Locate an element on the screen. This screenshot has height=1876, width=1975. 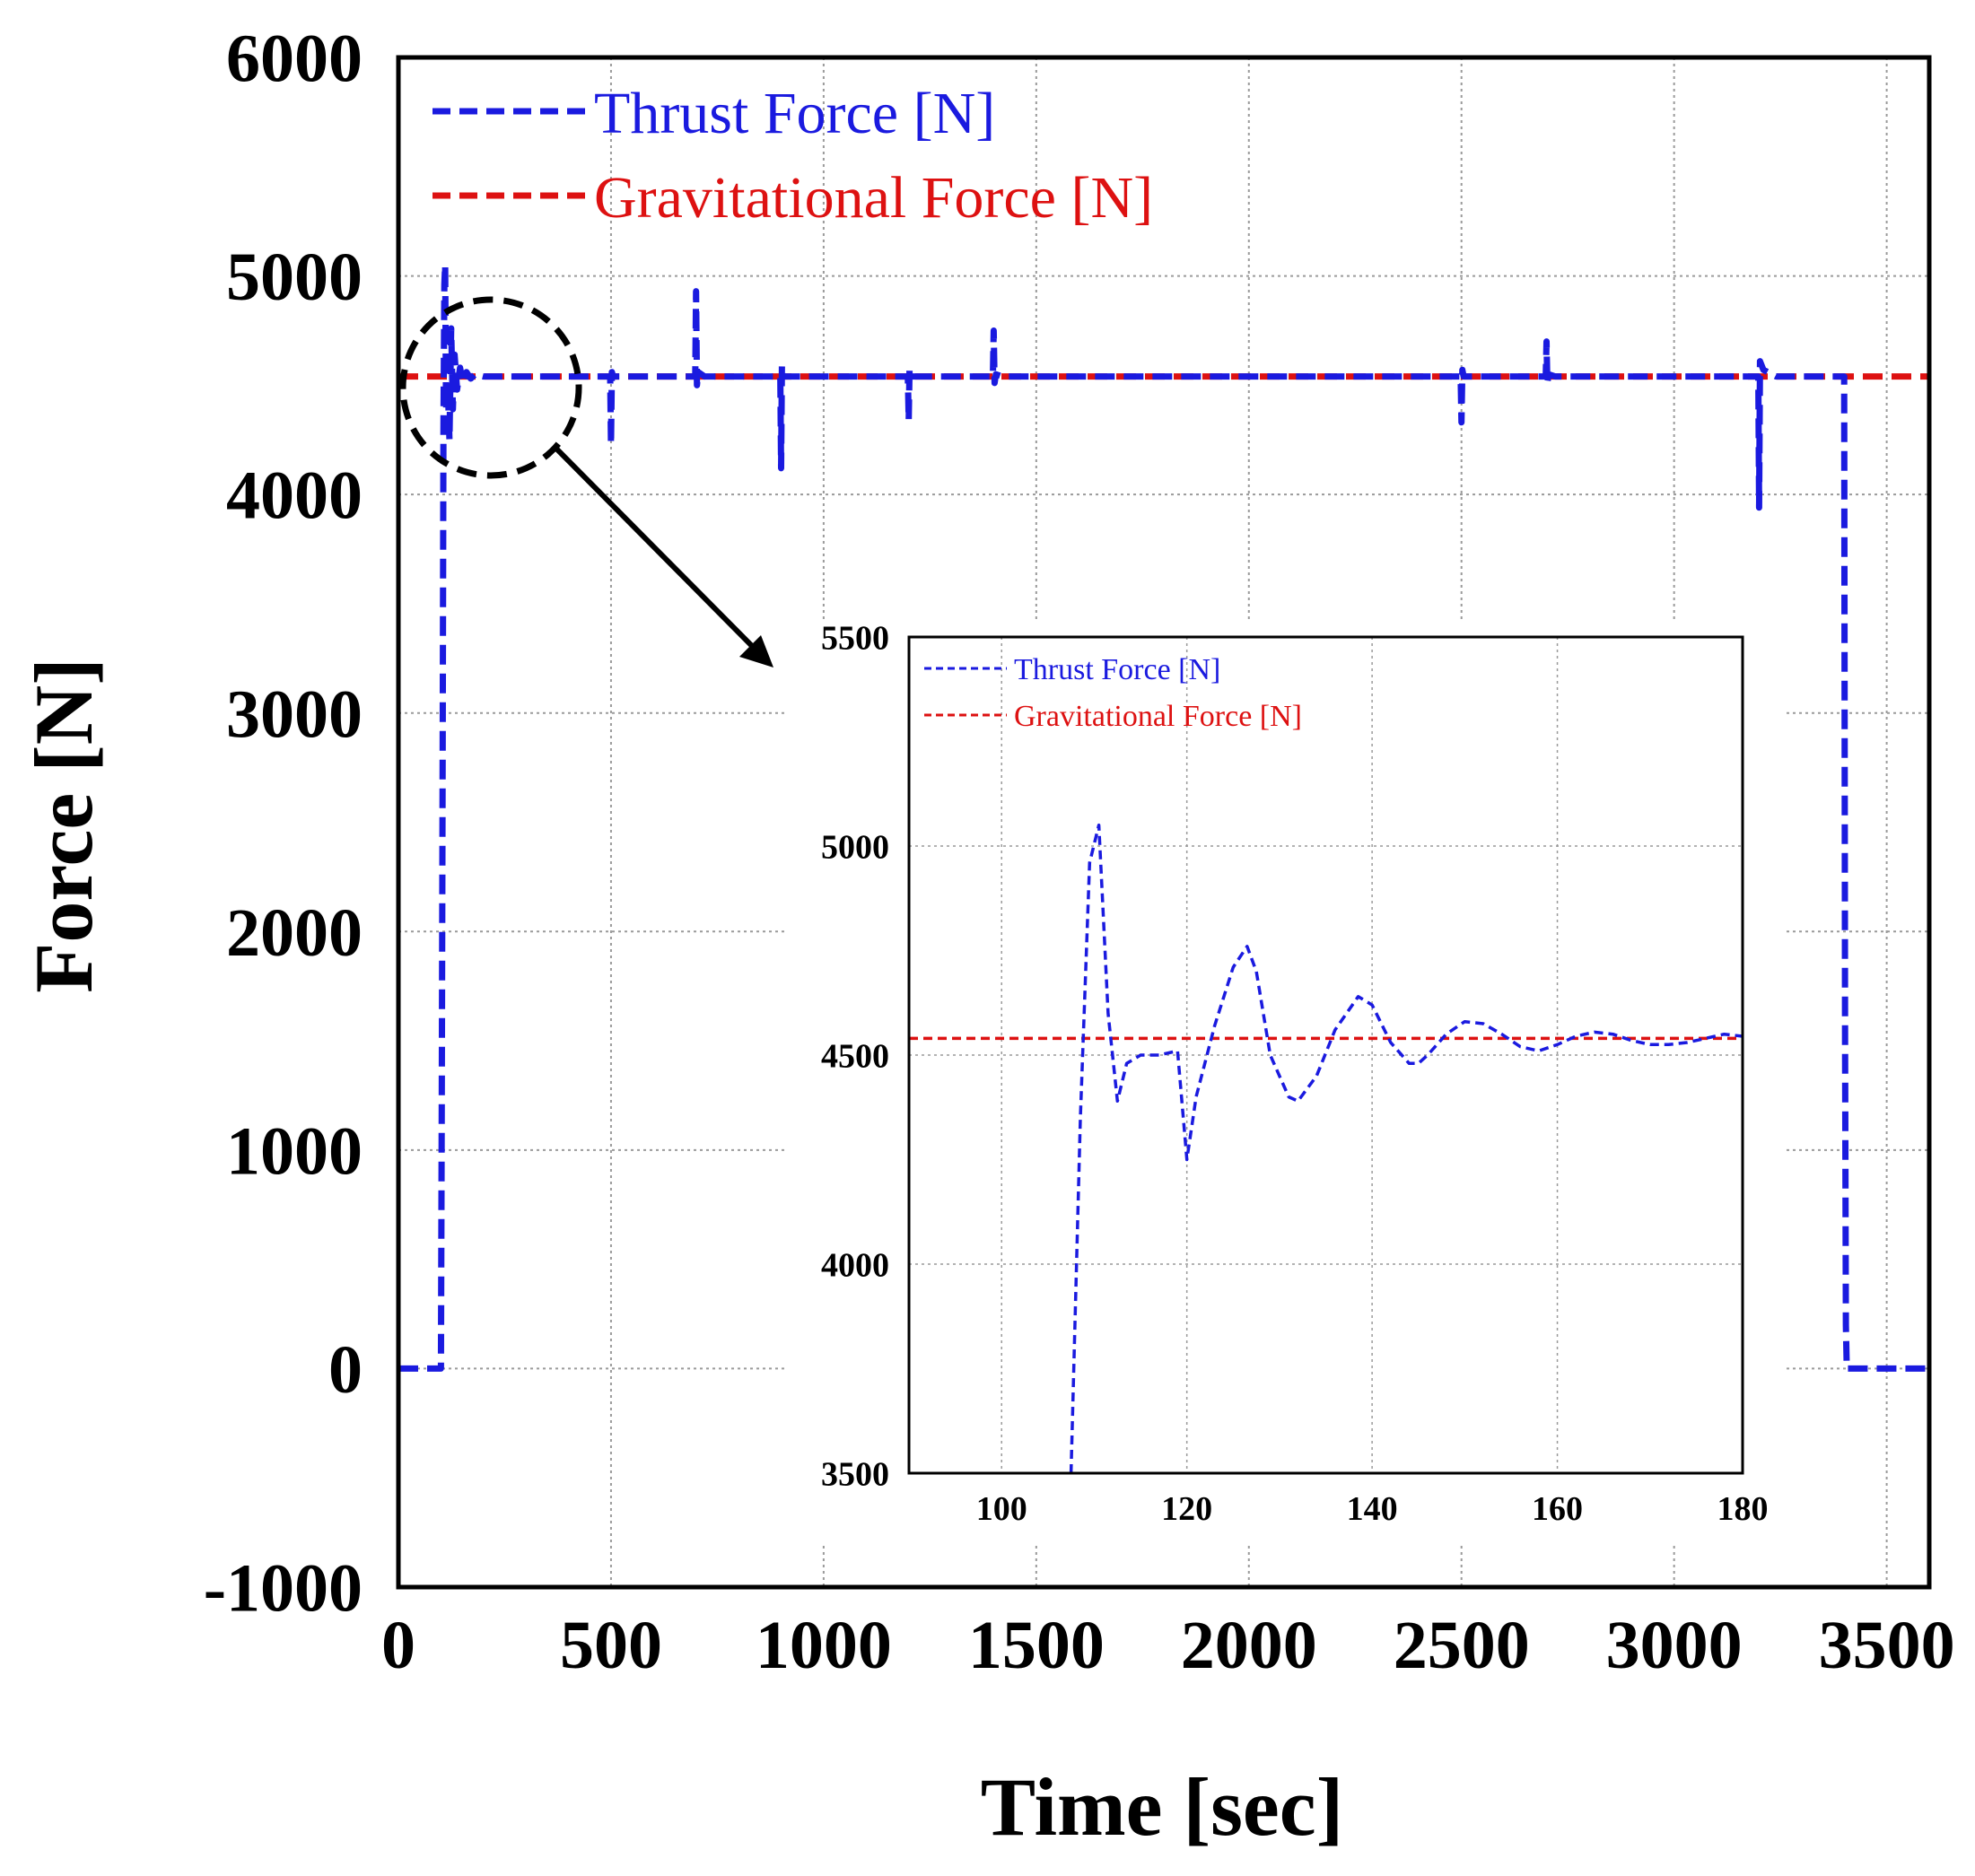
main-y-tick-label: 4000 is located at coordinates (294, 496).